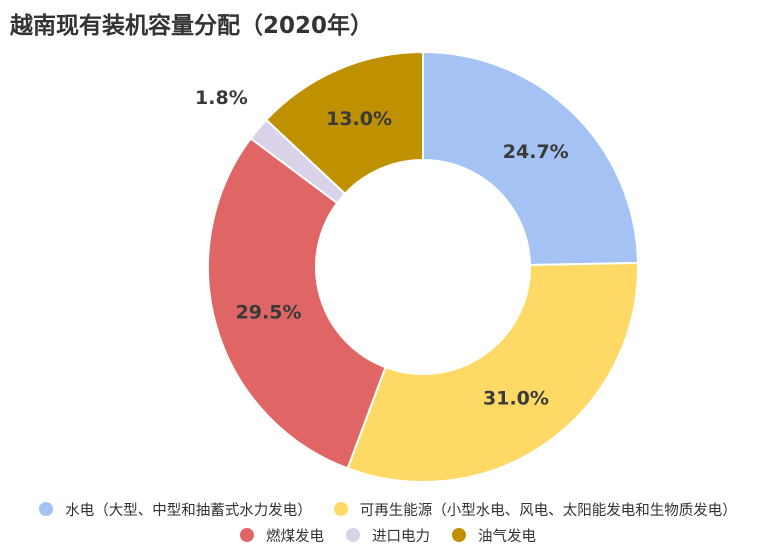 The height and width of the screenshot is (548, 776). I want to click on legend-item-oil-gas: 油气发电, so click(494, 535).